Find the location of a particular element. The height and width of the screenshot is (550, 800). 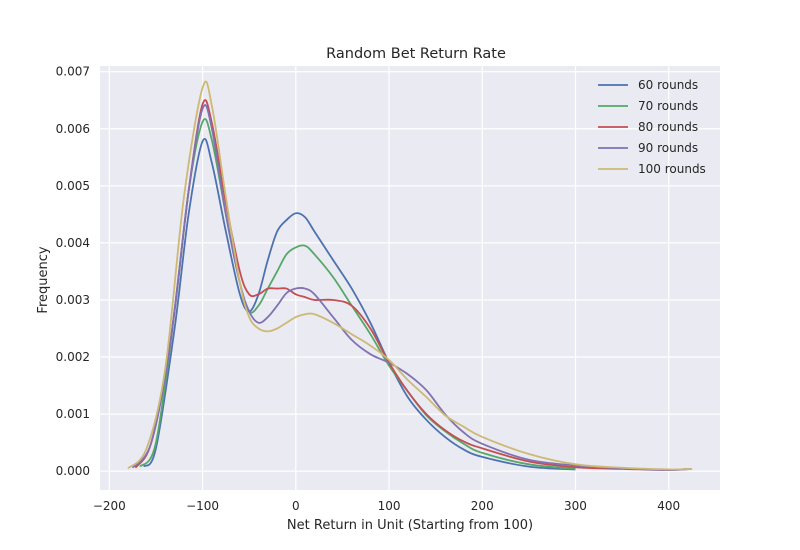

y-tick-label: 0.002 is located at coordinates (73, 357).